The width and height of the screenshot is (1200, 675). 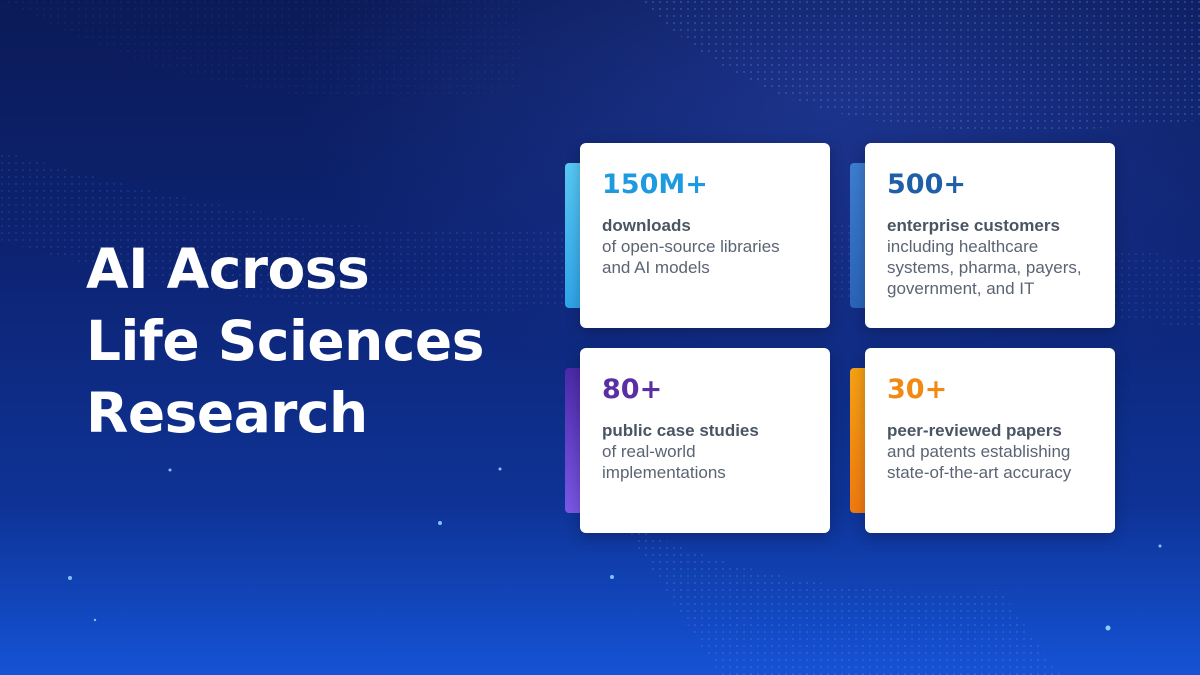 What do you see at coordinates (979, 451) in the screenshot?
I see `stat-description-line: and patents establishing` at bounding box center [979, 451].